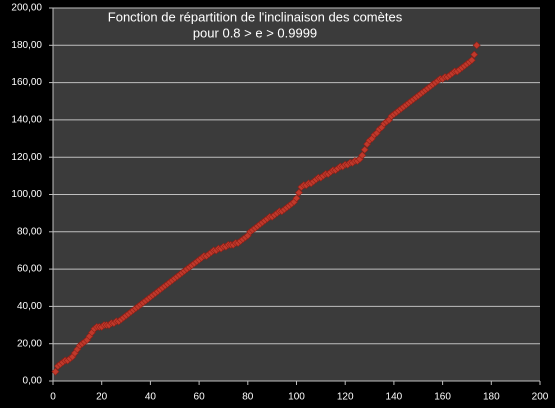 Image resolution: width=555 pixels, height=408 pixels. Describe the element at coordinates (255, 32) in the screenshot. I see `chart-subtitle: pour 0.8 > e > 0.9999` at that location.